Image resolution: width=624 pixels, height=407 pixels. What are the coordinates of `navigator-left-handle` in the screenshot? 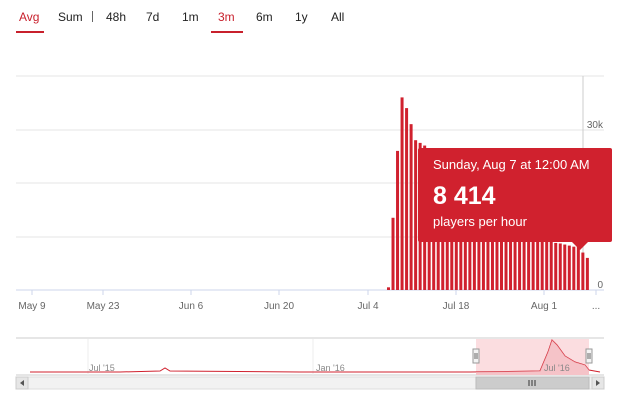 It's located at (476, 356).